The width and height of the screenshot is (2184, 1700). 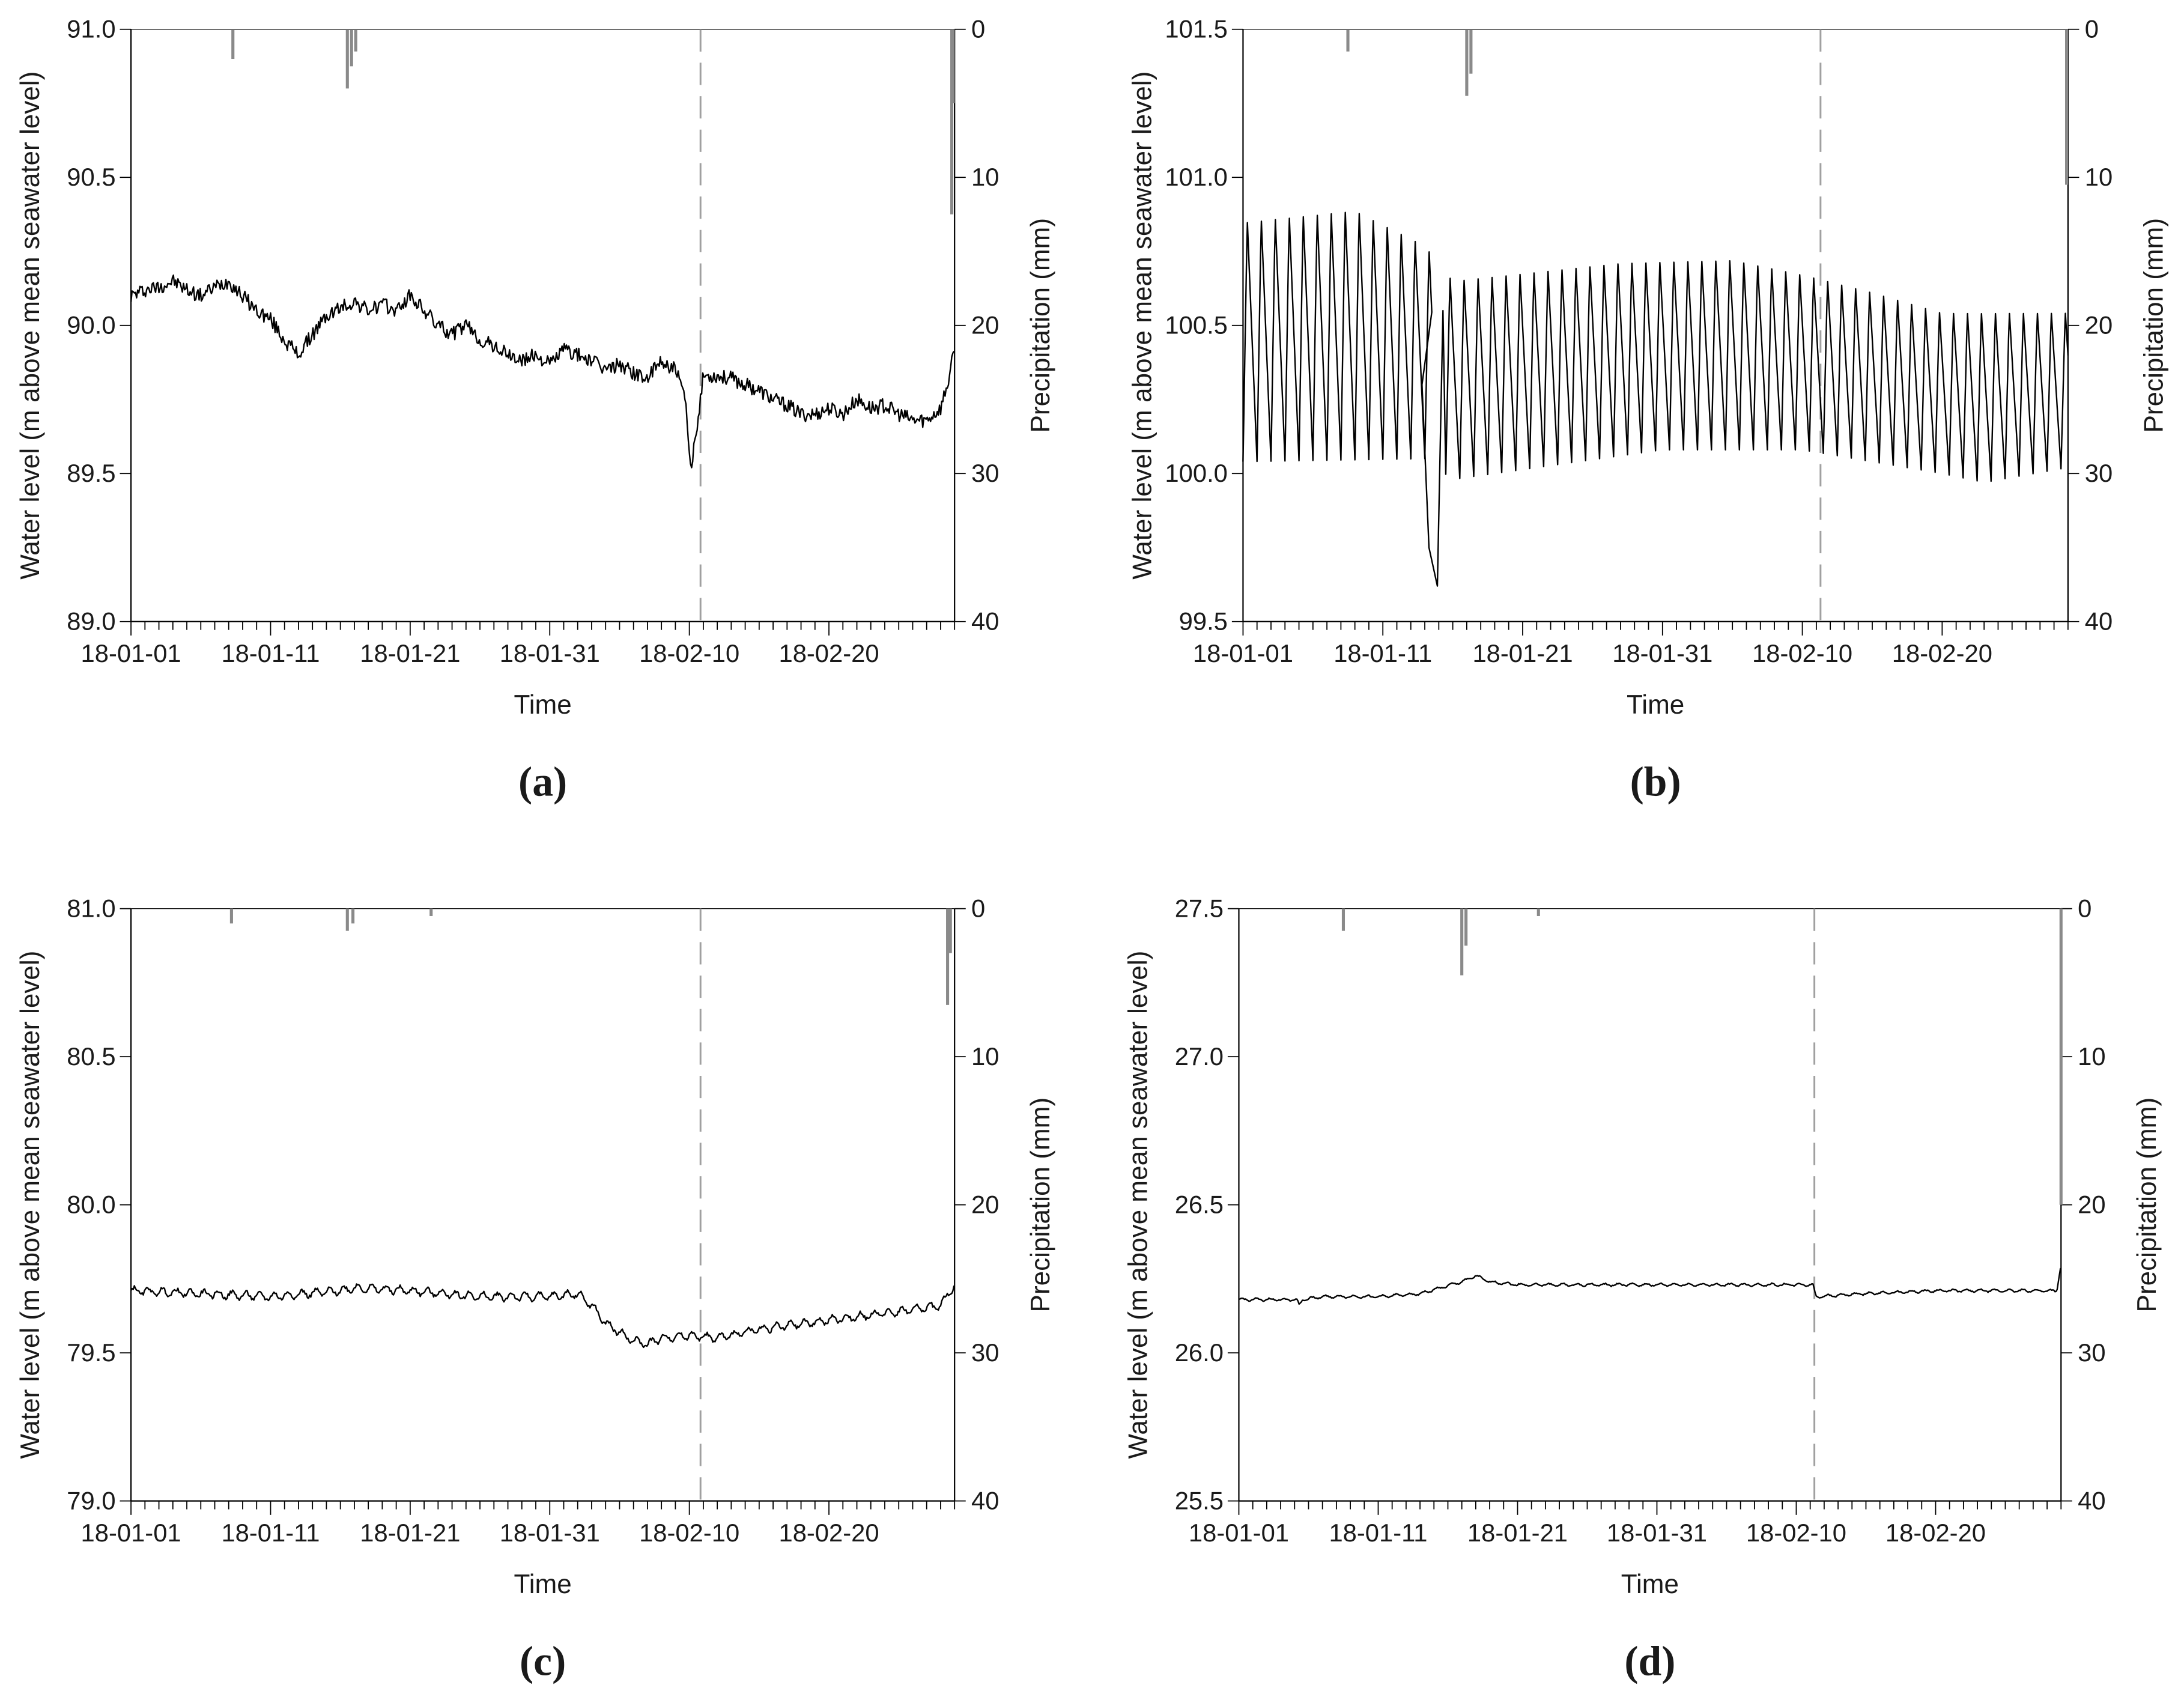 I want to click on y-tick-label: 26.5, so click(x=1199, y=1205).